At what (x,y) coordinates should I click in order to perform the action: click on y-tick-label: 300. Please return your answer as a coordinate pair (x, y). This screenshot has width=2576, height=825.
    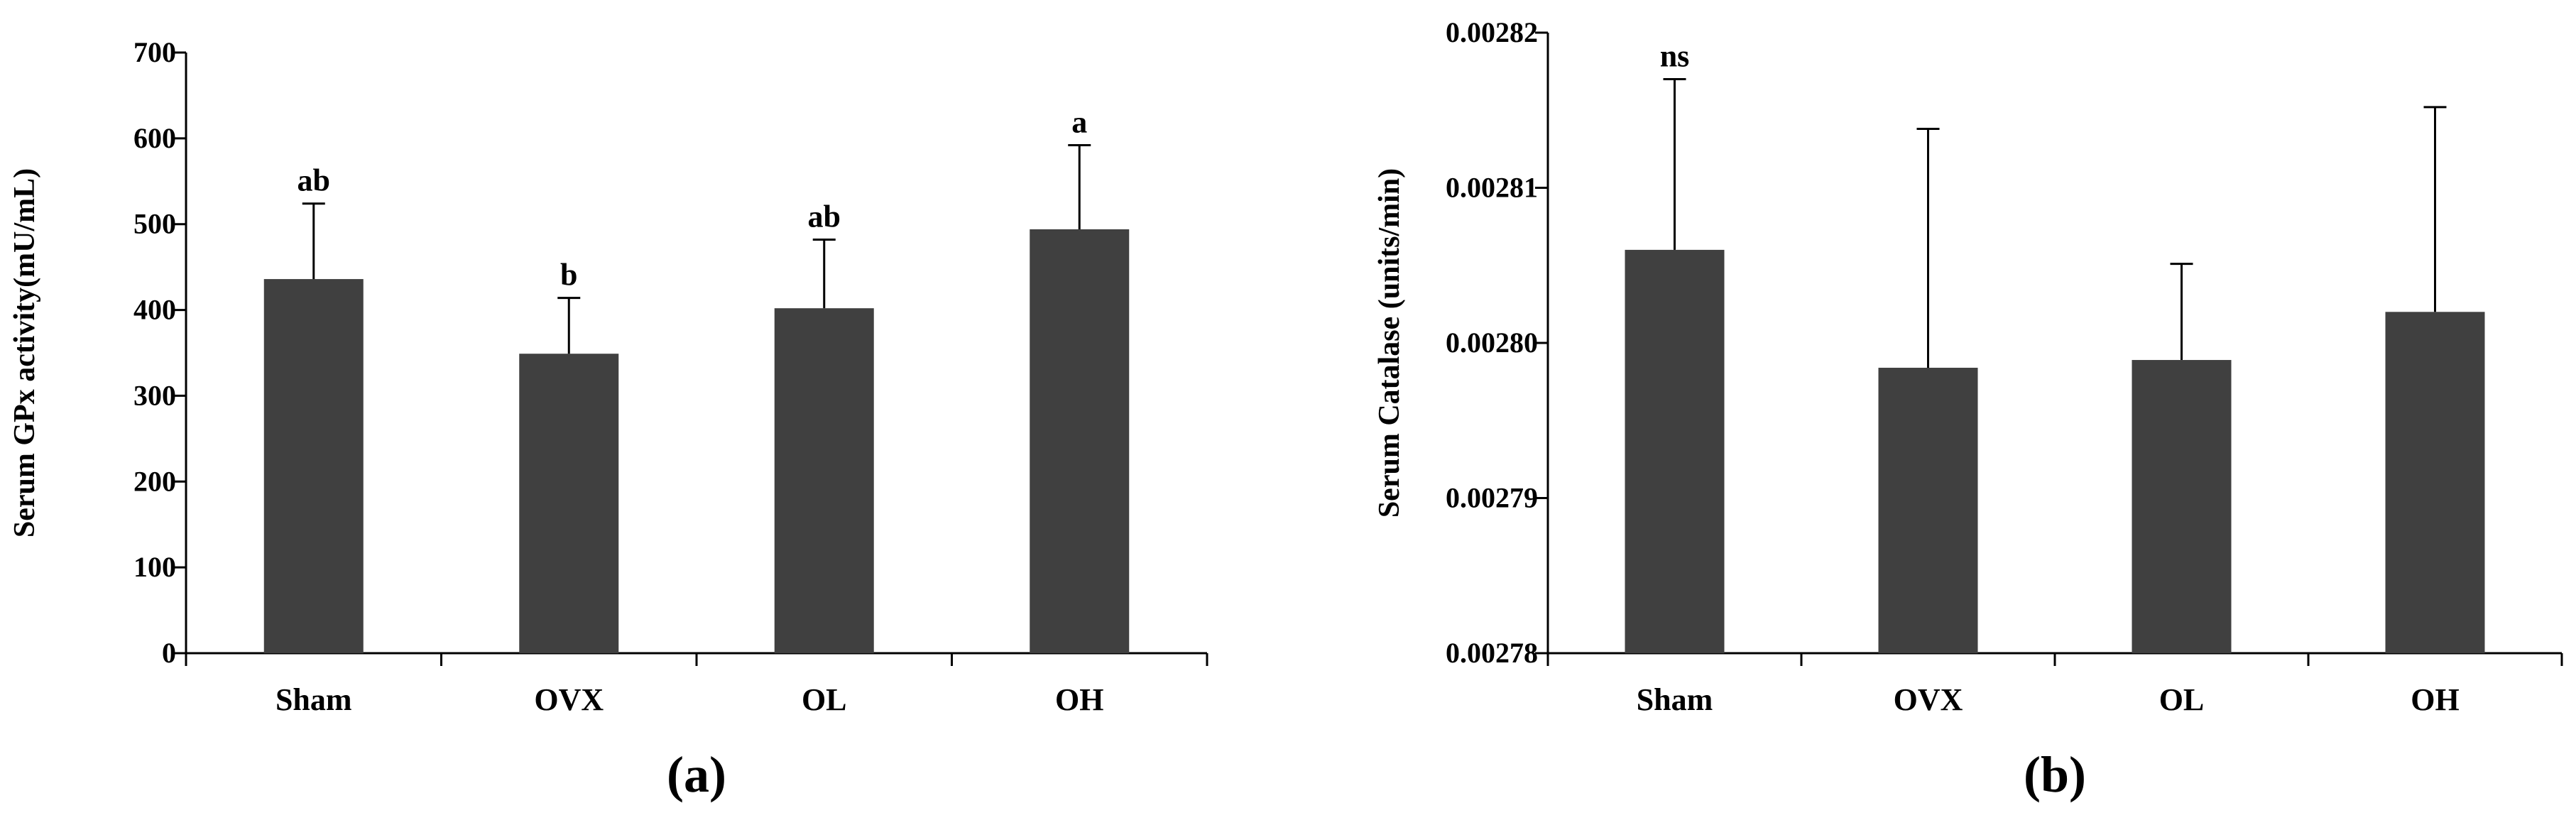
    Looking at the image, I should click on (154, 395).